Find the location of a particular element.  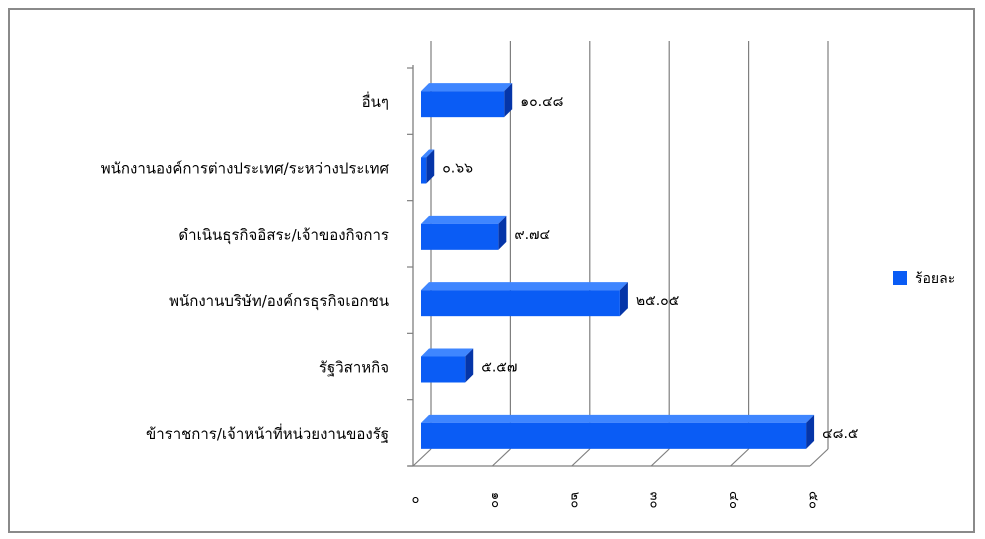

value-label: ๙.๗๔ is located at coordinates (532, 235).